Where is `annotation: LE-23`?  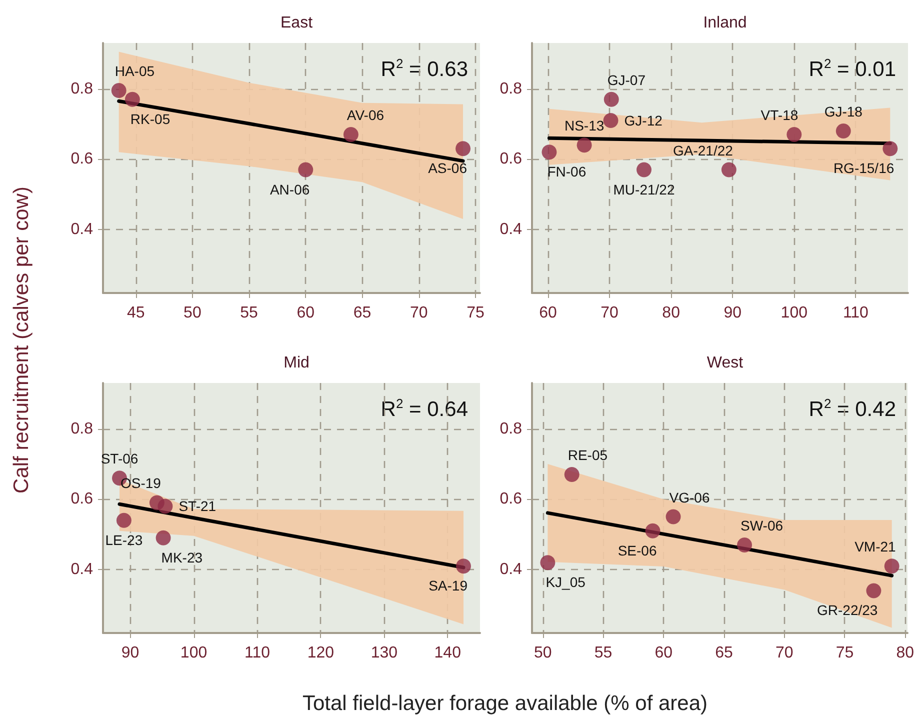
annotation: LE-23 is located at coordinates (124, 540).